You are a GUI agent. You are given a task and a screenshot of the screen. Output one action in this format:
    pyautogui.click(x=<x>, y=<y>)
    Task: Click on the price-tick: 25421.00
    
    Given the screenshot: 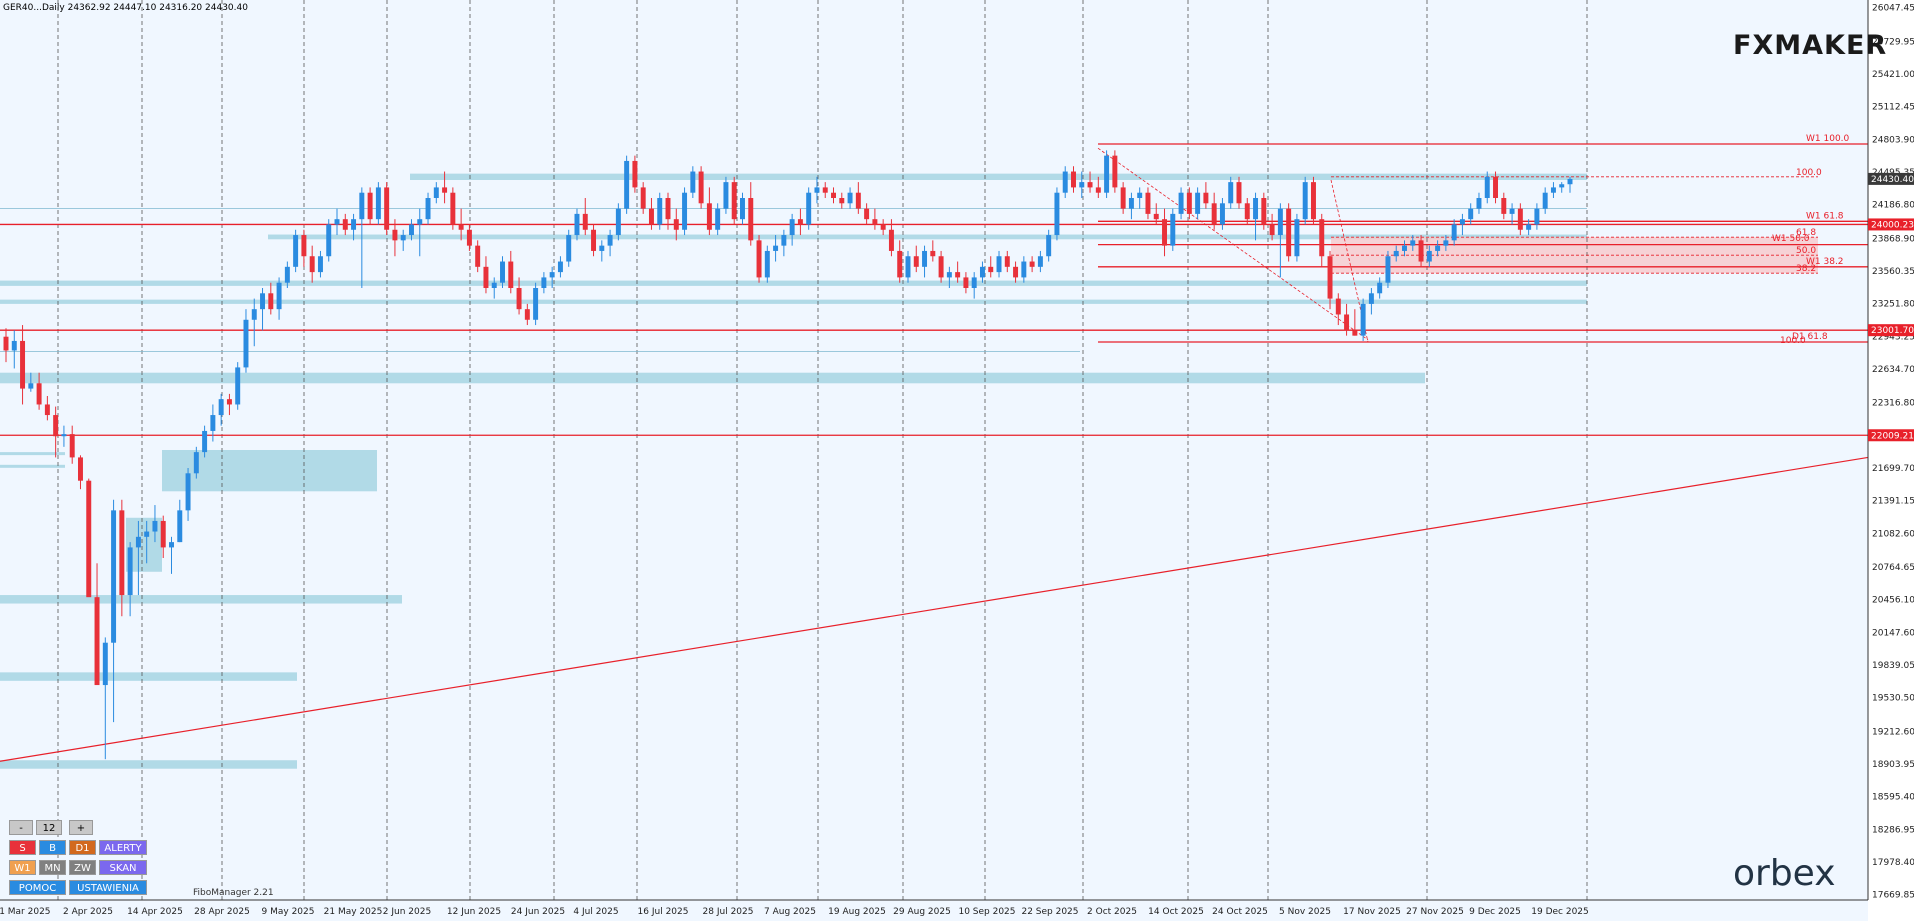 What is the action you would take?
    pyautogui.click(x=1893, y=75)
    